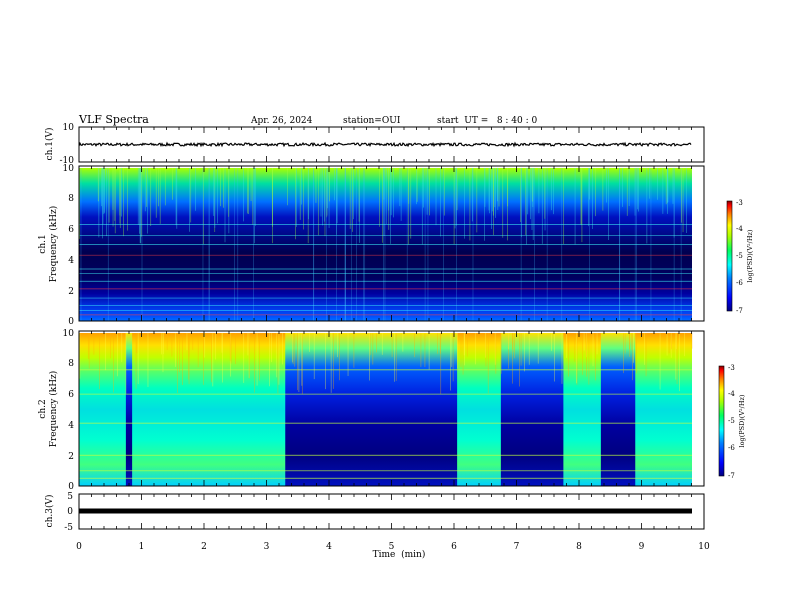 This screenshot has height=612, width=792. Describe the element at coordinates (374, 512) in the screenshot. I see `ch3-waveform-panel: 5 0 -5 ch.3(V)` at that location.